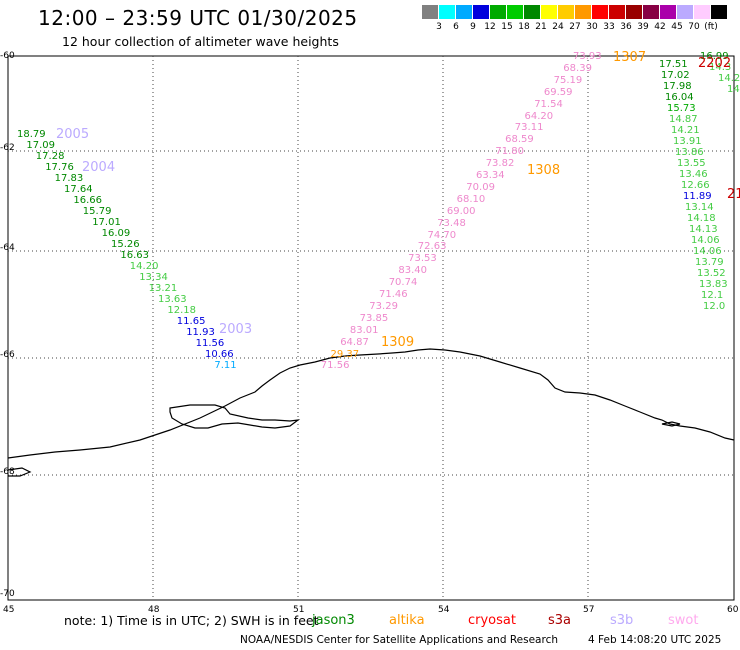  What do you see at coordinates (236, 329) in the screenshot?
I see `pass-label: 2003` at bounding box center [236, 329].